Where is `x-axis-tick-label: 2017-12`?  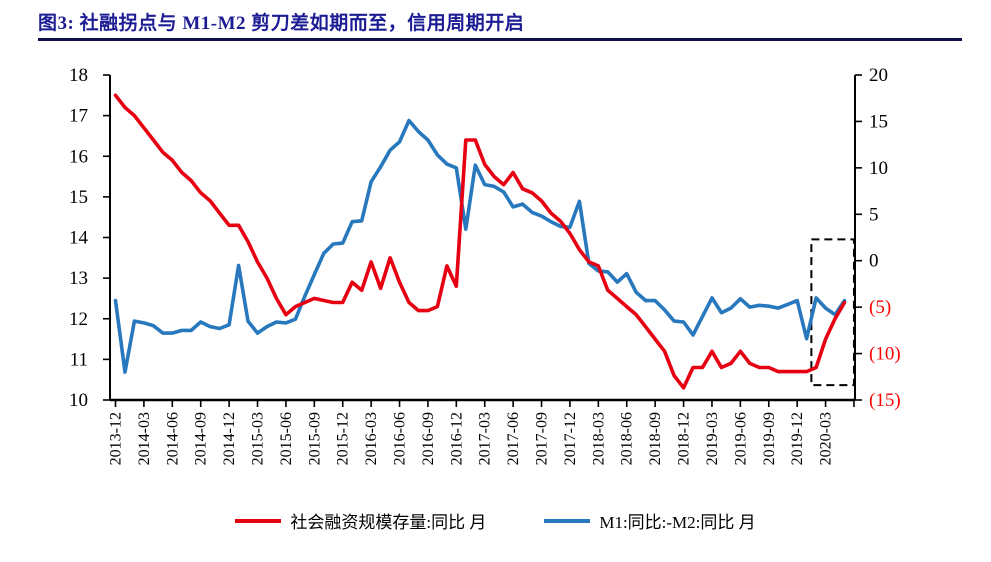
x-axis-tick-label: 2017-12 is located at coordinates (570, 438).